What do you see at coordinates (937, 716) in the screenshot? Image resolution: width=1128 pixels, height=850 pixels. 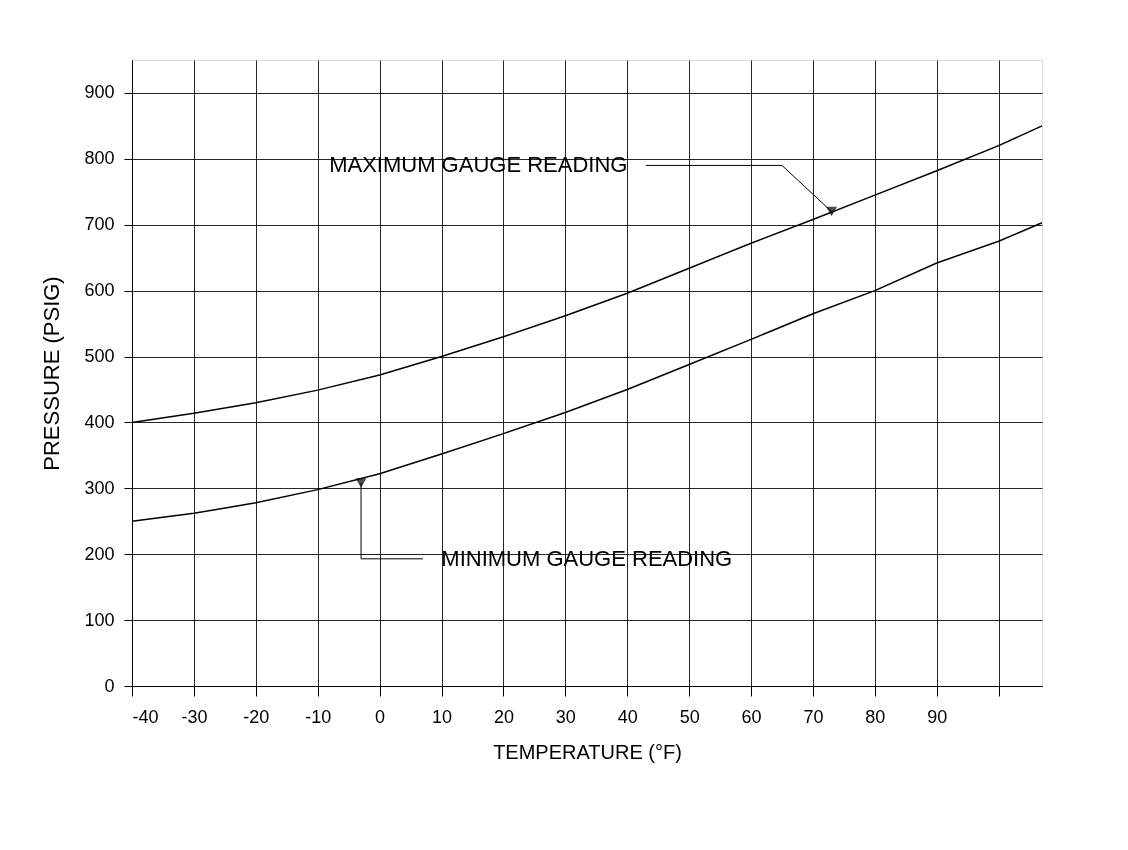 I see `x-tick-label: 90` at bounding box center [937, 716].